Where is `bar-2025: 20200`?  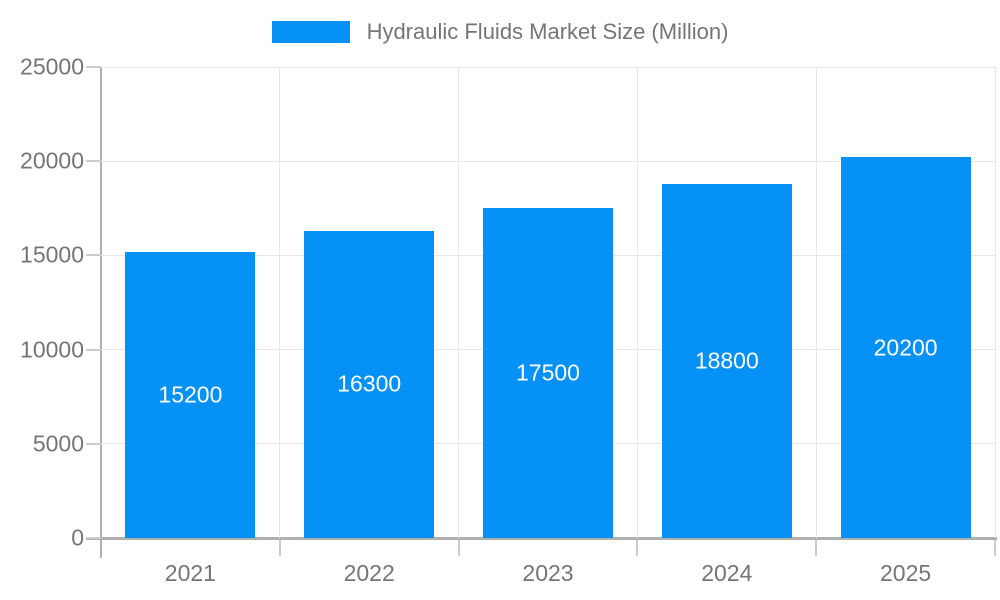 bar-2025: 20200 is located at coordinates (905, 347).